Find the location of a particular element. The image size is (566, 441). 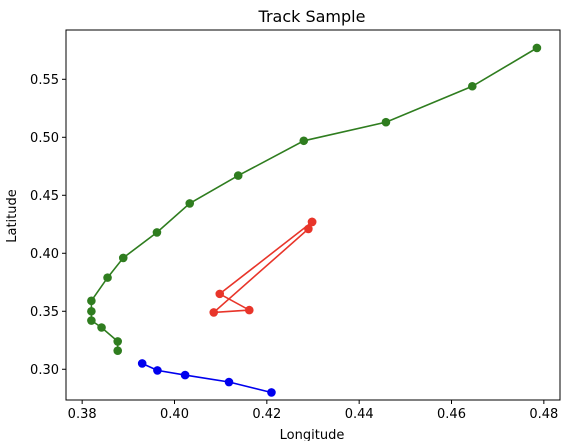

x-tick-label: 0.40 is located at coordinates (174, 414).